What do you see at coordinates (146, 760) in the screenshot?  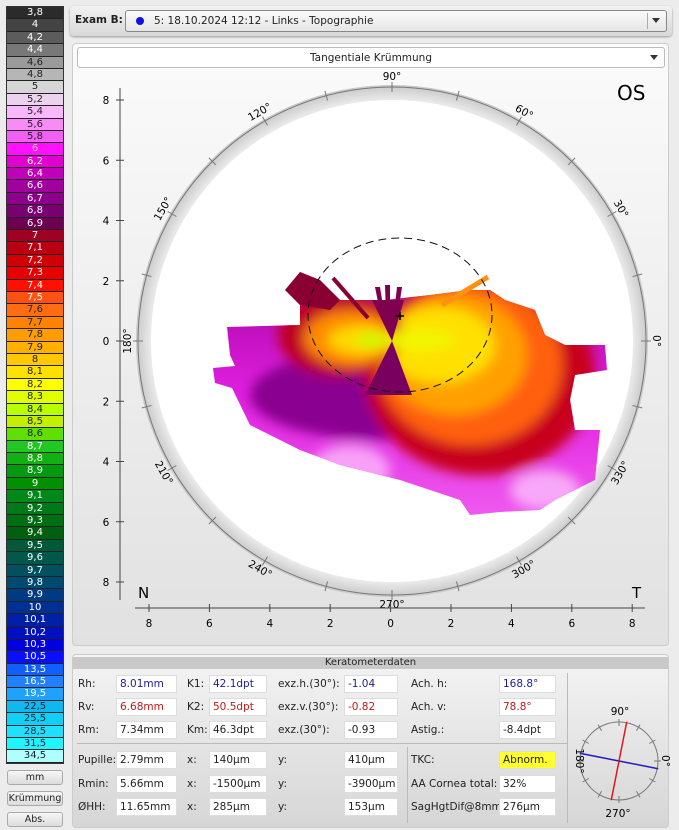 I see `kerato-value-field: 2.79mm` at bounding box center [146, 760].